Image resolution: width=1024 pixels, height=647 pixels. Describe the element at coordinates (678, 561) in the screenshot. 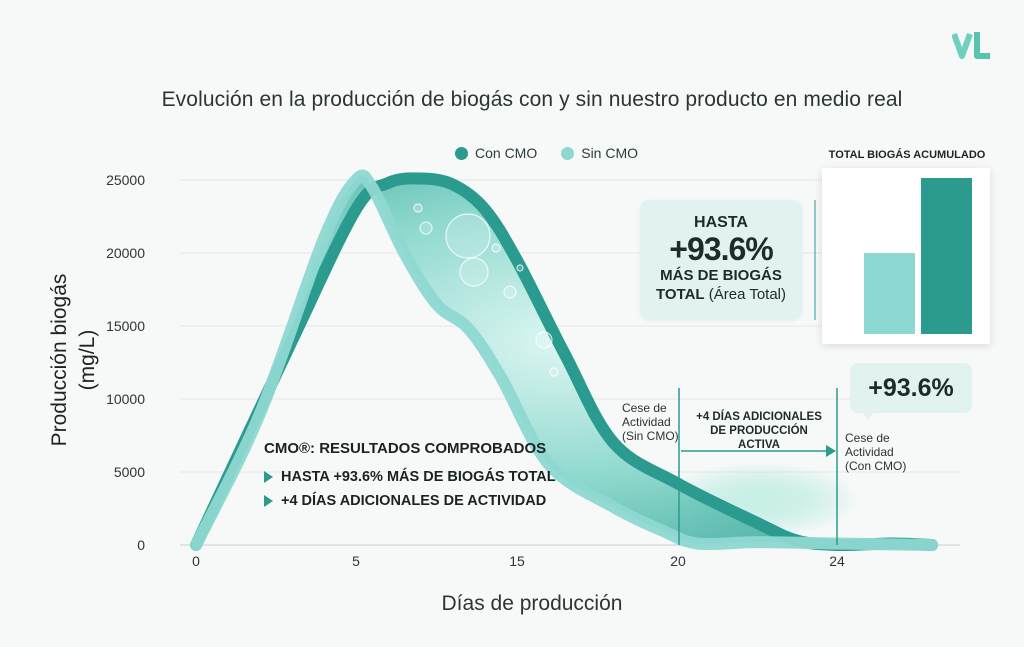

I see `x-tick-label: 20` at that location.